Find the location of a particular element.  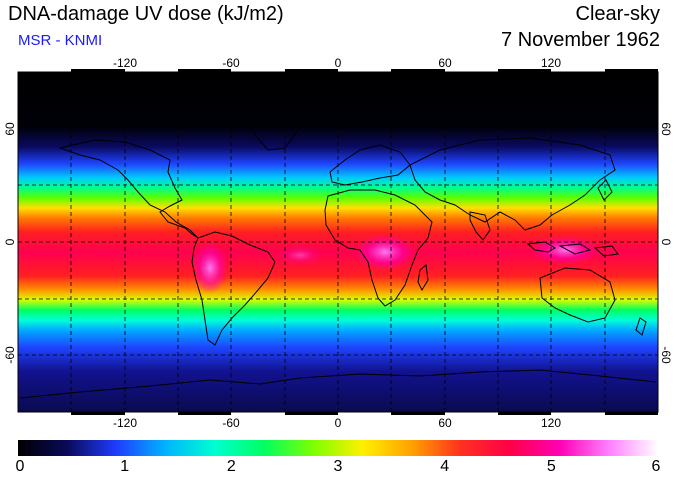

indonesia-coast is located at coordinates (572, 249).